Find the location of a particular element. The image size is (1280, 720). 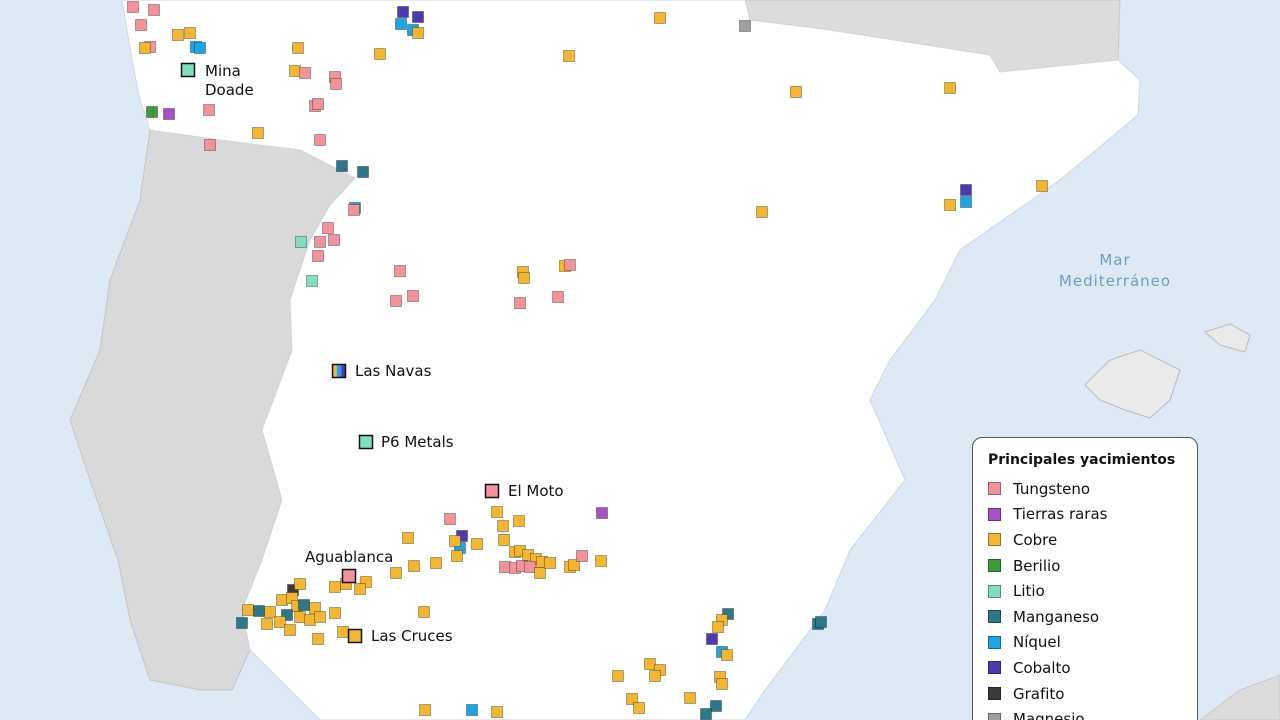

legend-label: Tungsteno is located at coordinates (1052, 488).